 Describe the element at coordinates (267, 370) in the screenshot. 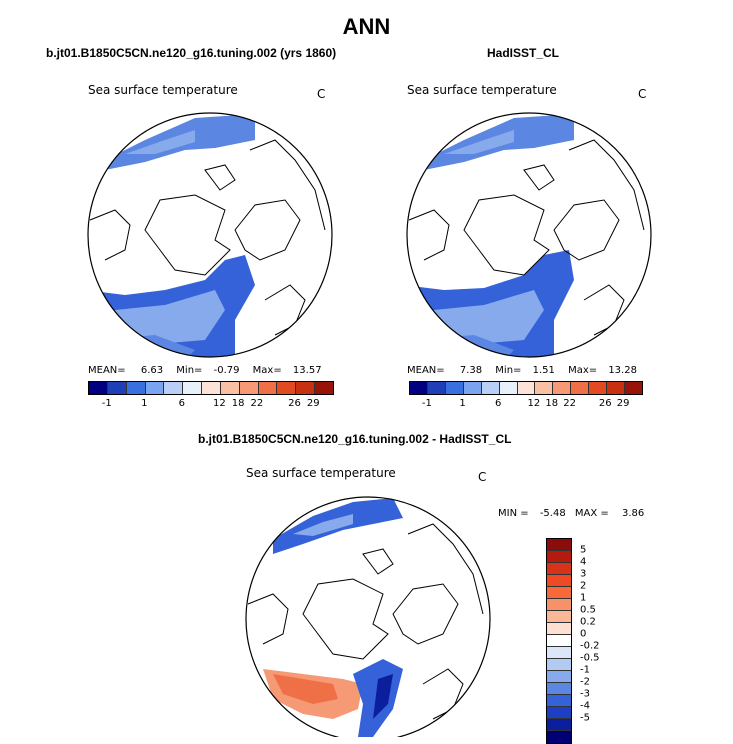

I see `panel-1-max-label: Max=` at that location.